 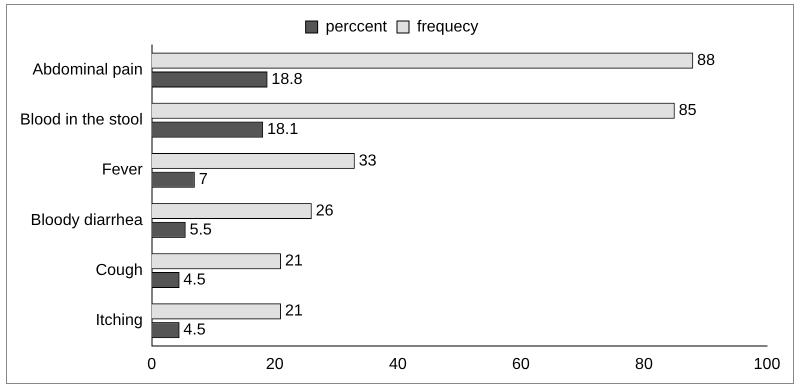 I want to click on data-label: 26, so click(x=325, y=211).